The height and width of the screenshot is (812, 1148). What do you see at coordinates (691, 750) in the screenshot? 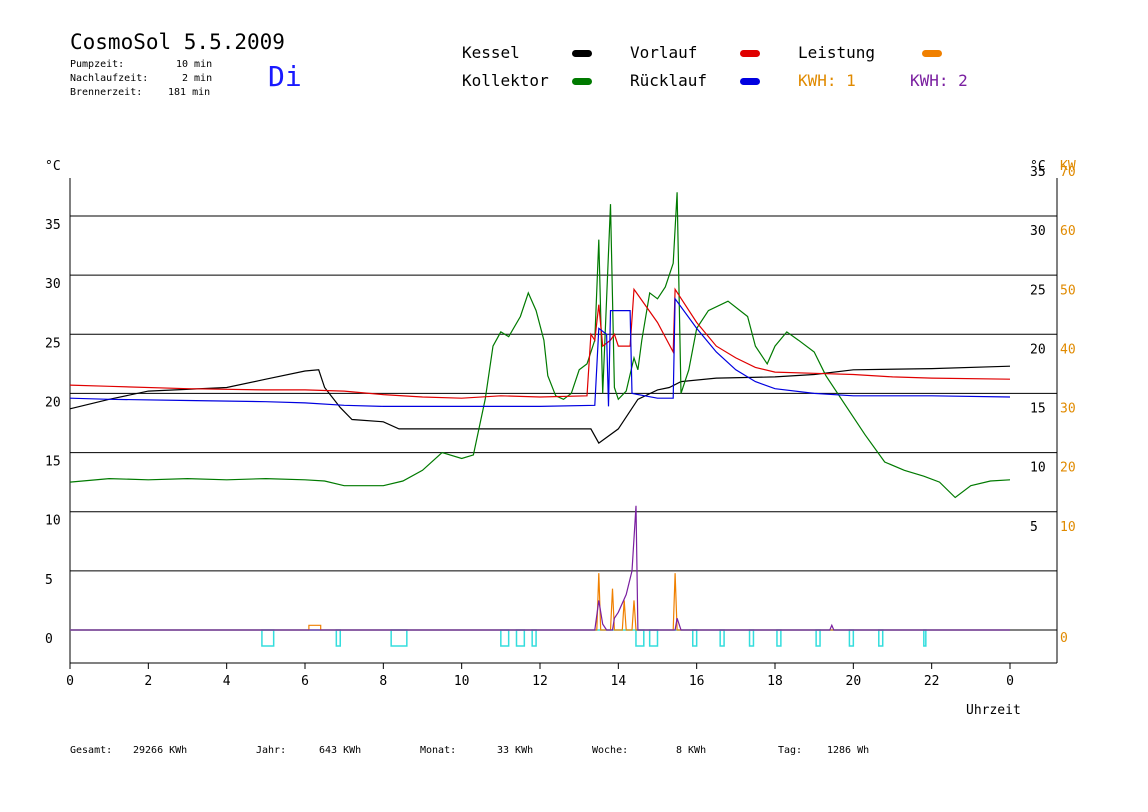
I see `footer-woche-value: 8 KWh` at bounding box center [691, 750].